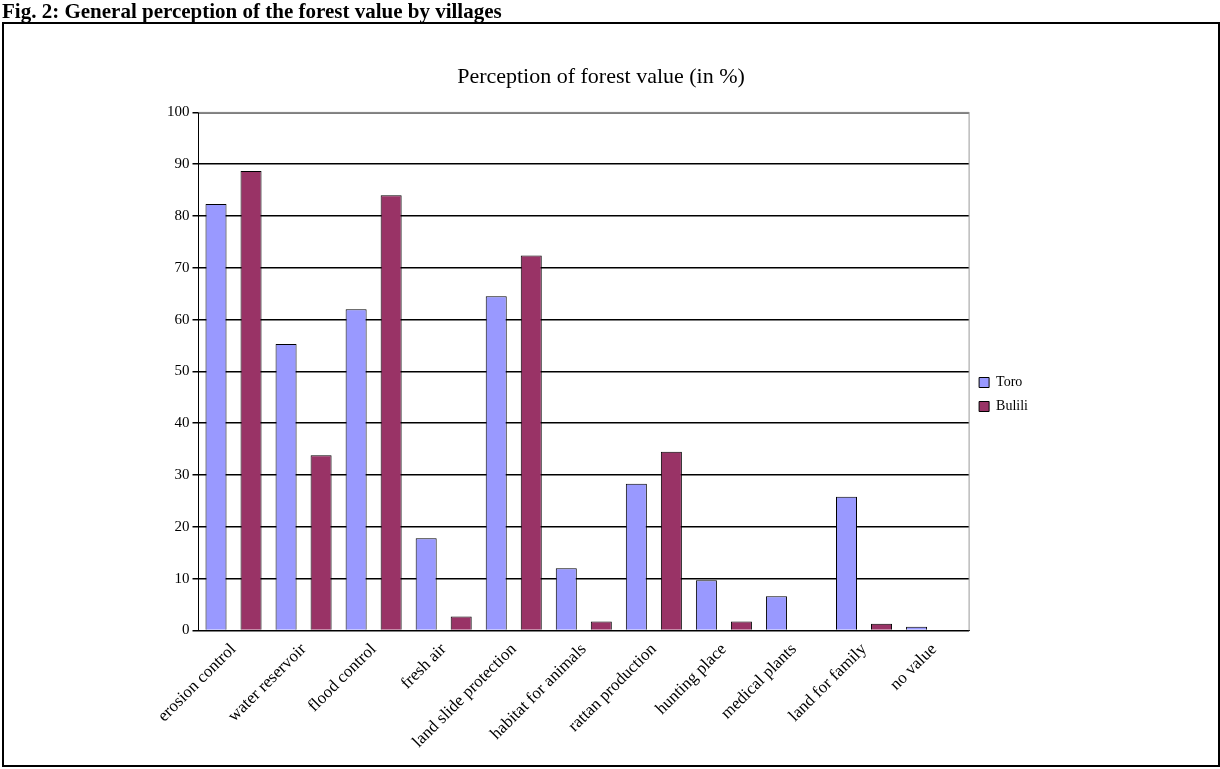 This screenshot has height=769, width=1220. I want to click on y-tick-label: 20, so click(182, 525).